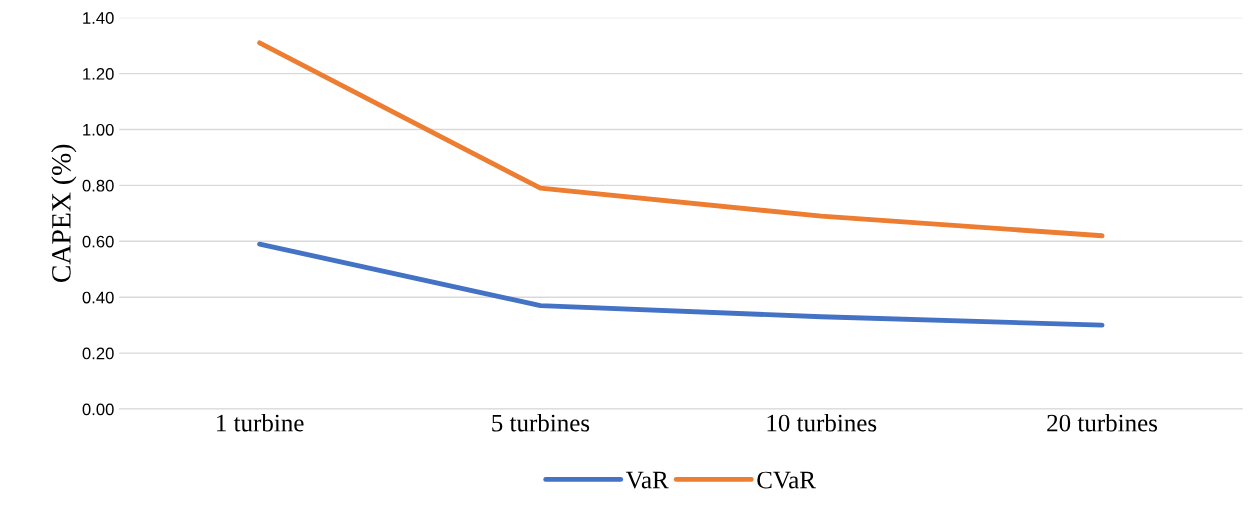 The image size is (1255, 505). Describe the element at coordinates (541, 422) in the screenshot. I see `x-tick-label: 5 turbines` at that location.